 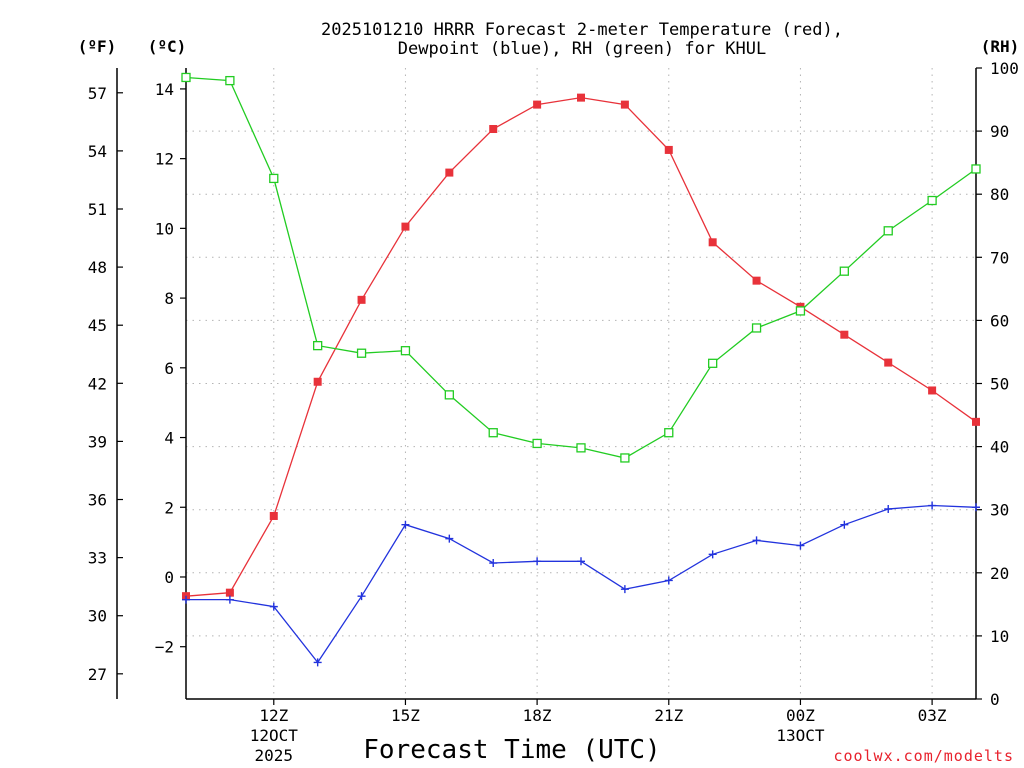 What do you see at coordinates (923, 756) in the screenshot?
I see `credit-link: coolwx.com/modelts` at bounding box center [923, 756].